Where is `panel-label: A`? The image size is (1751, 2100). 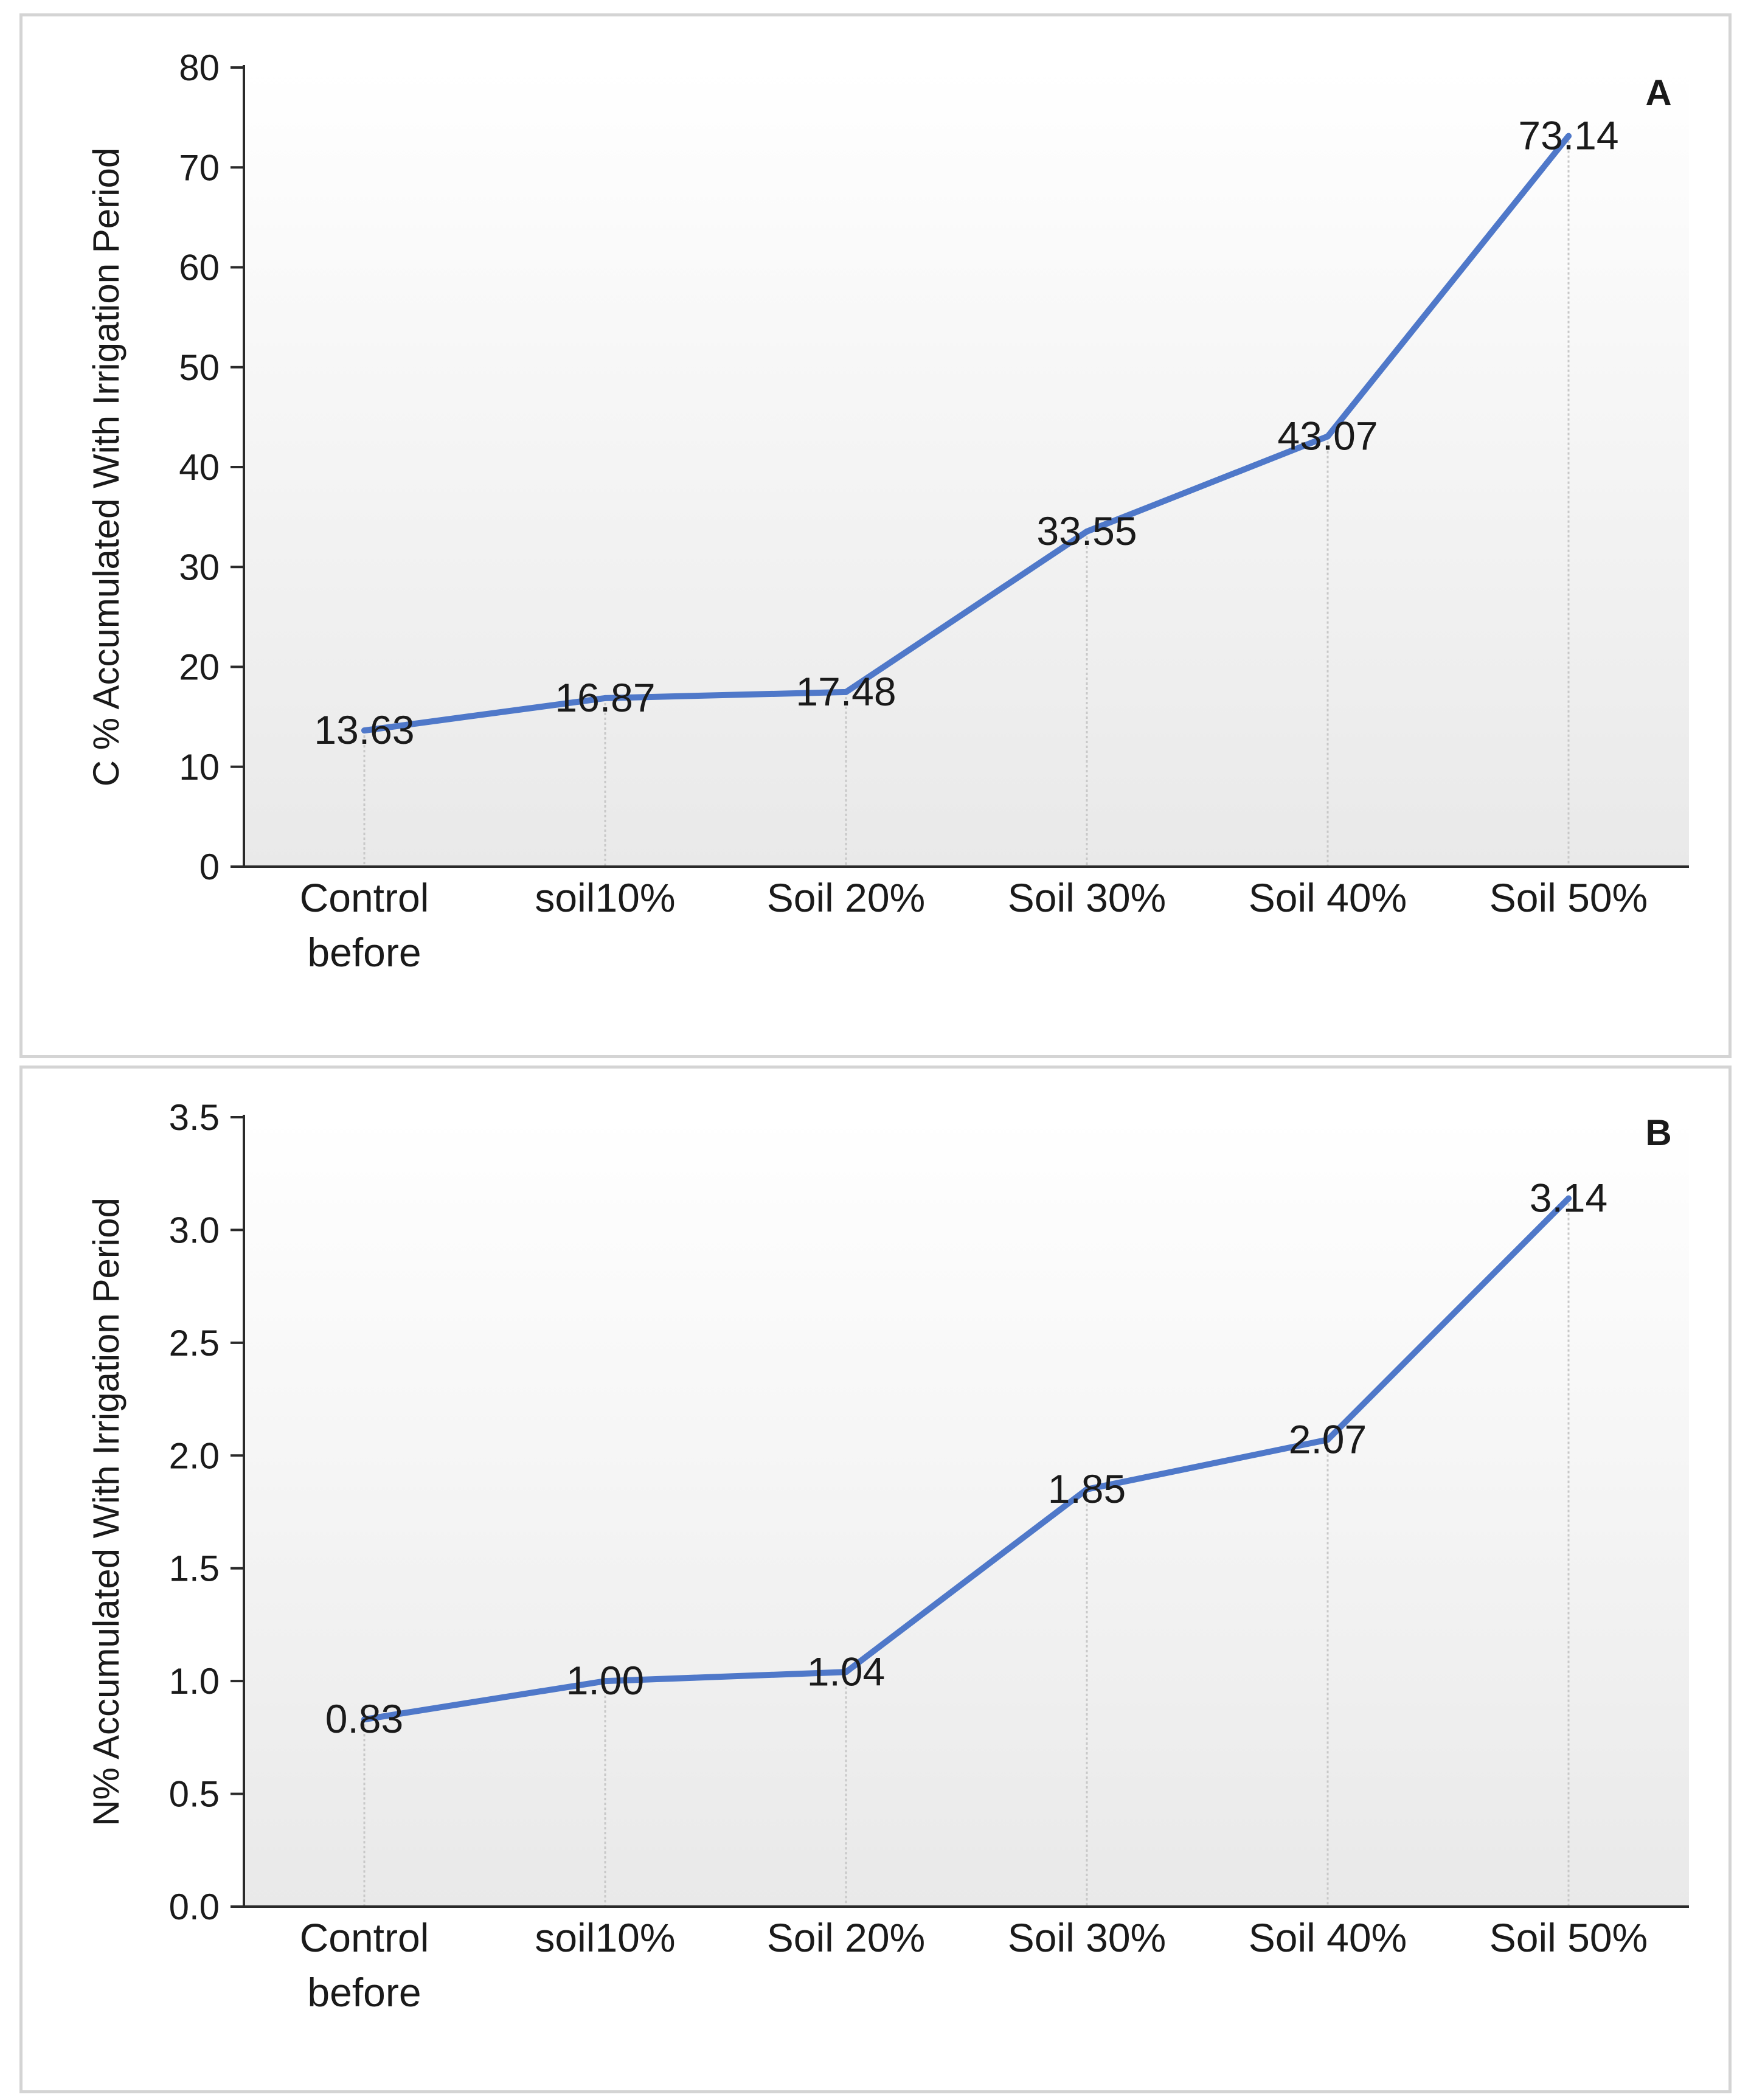
panel-label: A is located at coordinates (1658, 93).